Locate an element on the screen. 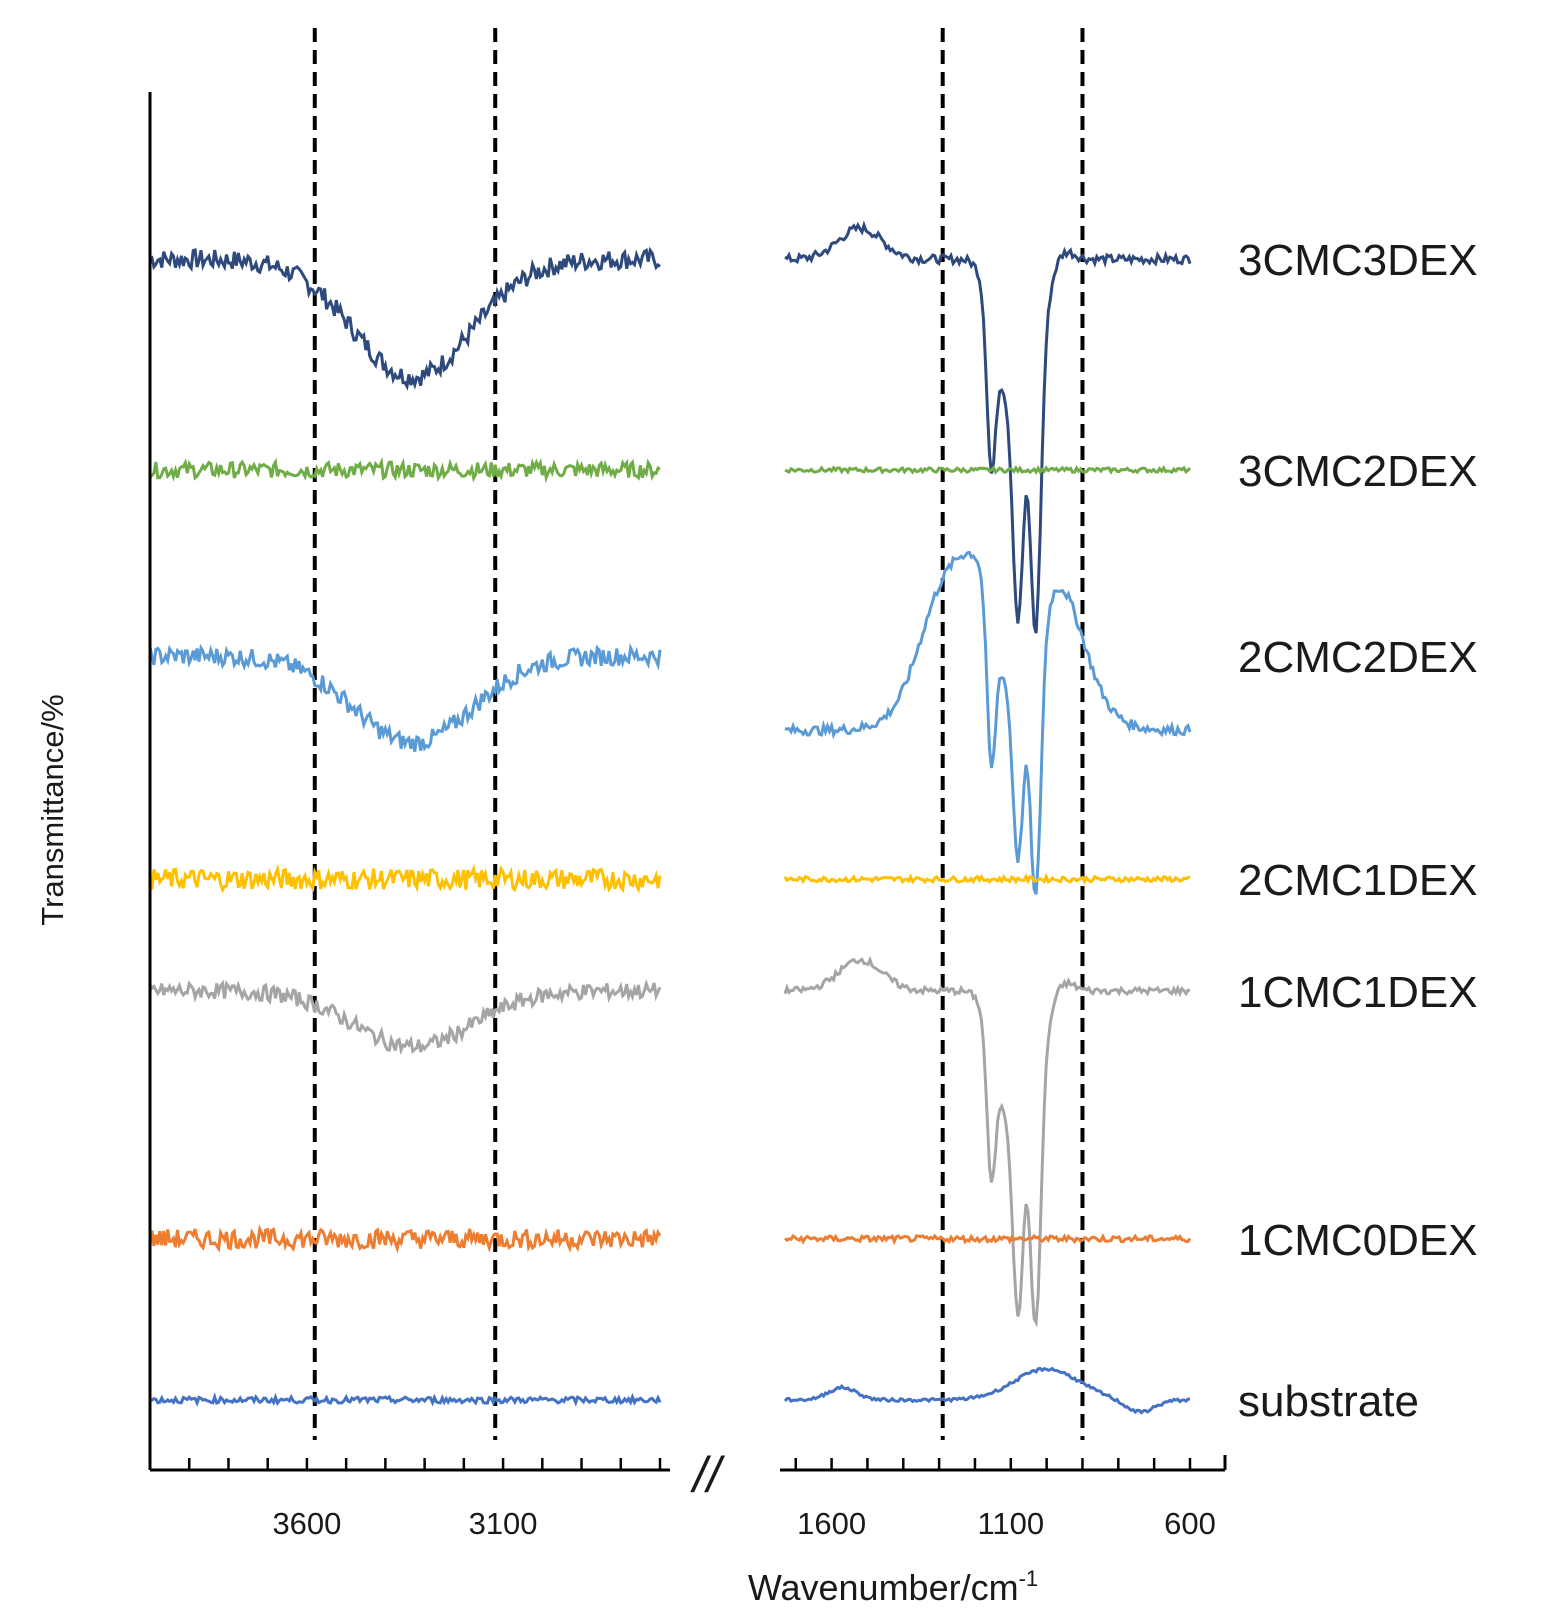 Image resolution: width=1555 pixels, height=1616 pixels. series-line-3CMC2DEX-low is located at coordinates (988, 470).